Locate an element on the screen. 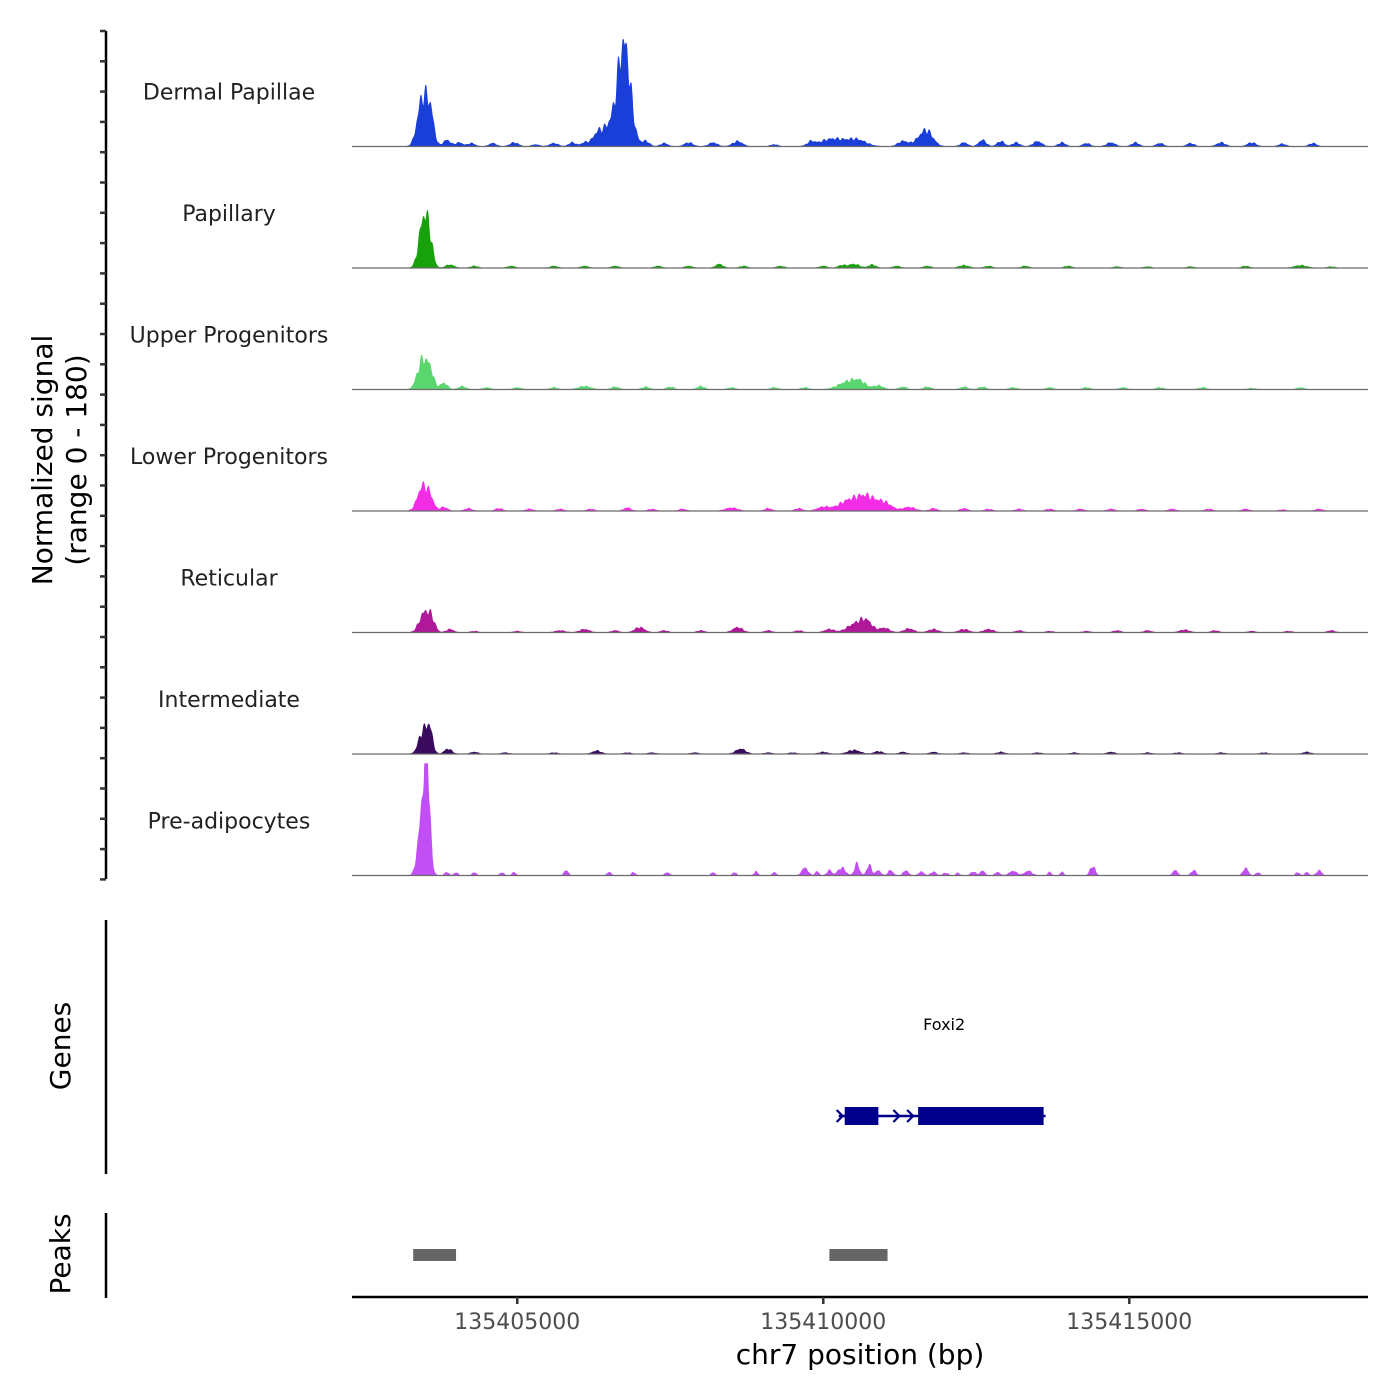 This screenshot has height=1400, width=1400. coverage-area-papillary is located at coordinates (875, 239).